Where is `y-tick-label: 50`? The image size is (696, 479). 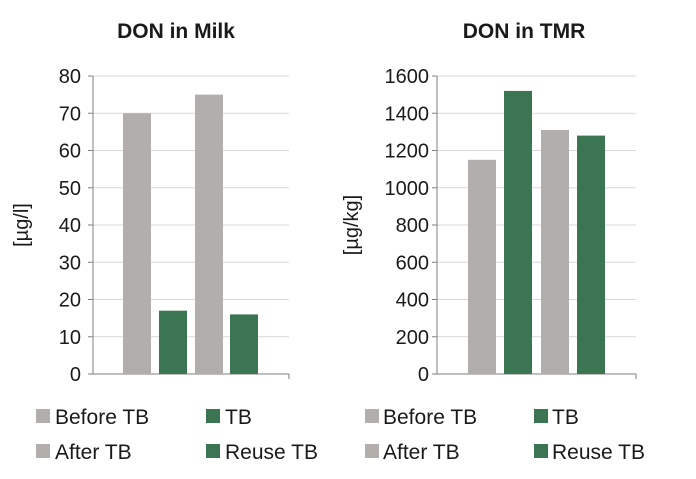 y-tick-label: 50 is located at coordinates (70, 189).